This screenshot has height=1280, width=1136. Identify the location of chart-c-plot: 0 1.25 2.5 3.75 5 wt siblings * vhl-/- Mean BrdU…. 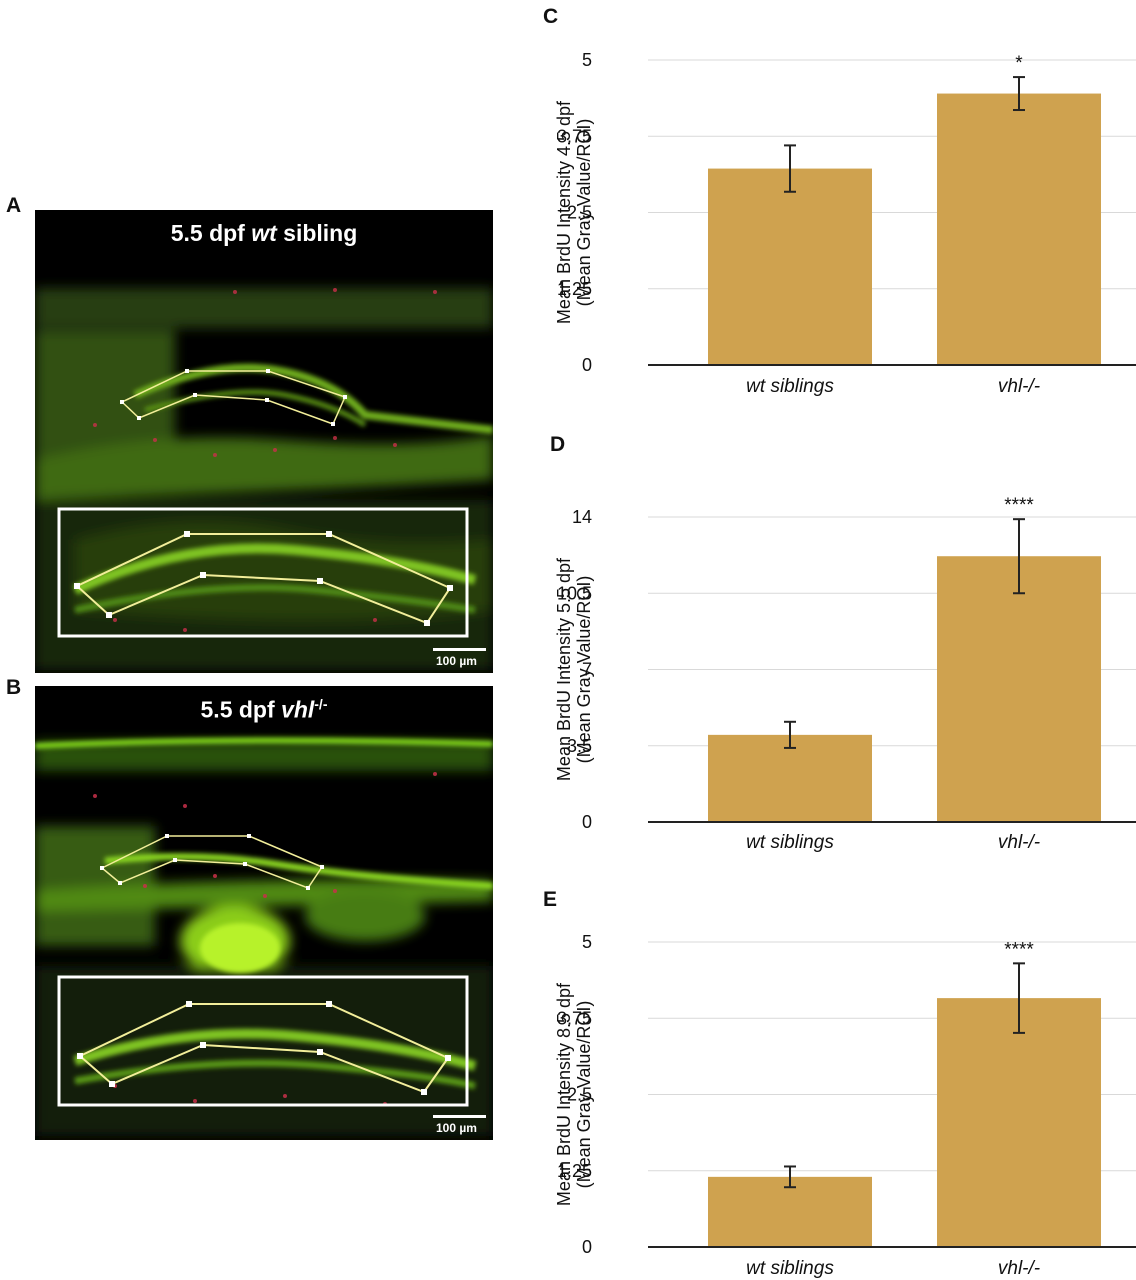
(845, 223).